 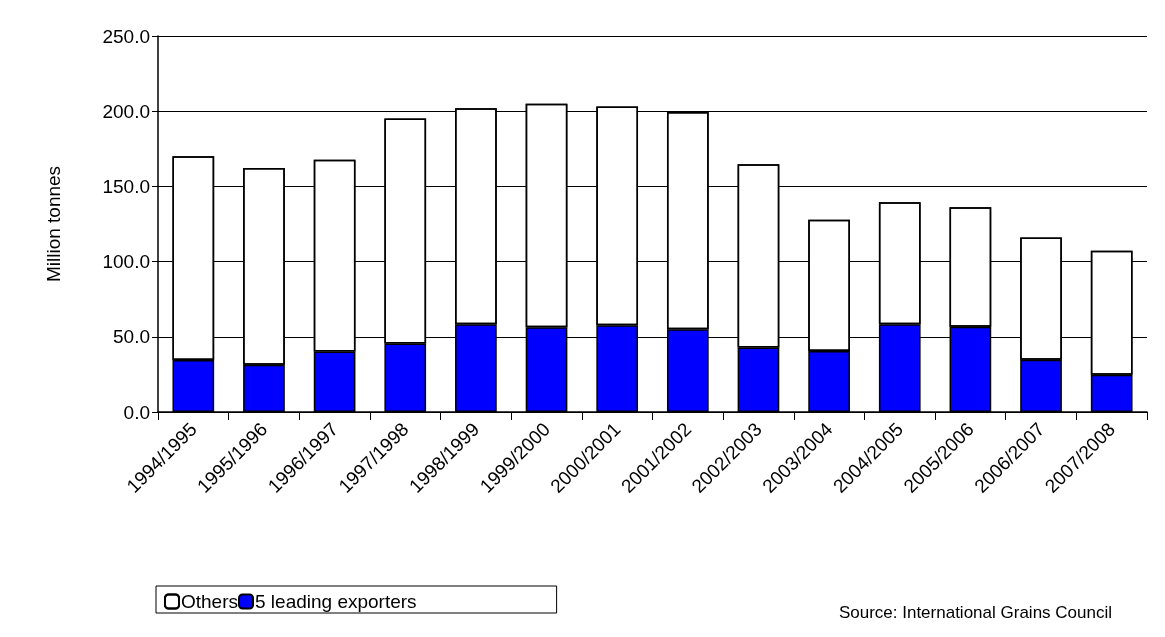 I want to click on source-note: Source: International Grains Council, so click(x=975, y=612).